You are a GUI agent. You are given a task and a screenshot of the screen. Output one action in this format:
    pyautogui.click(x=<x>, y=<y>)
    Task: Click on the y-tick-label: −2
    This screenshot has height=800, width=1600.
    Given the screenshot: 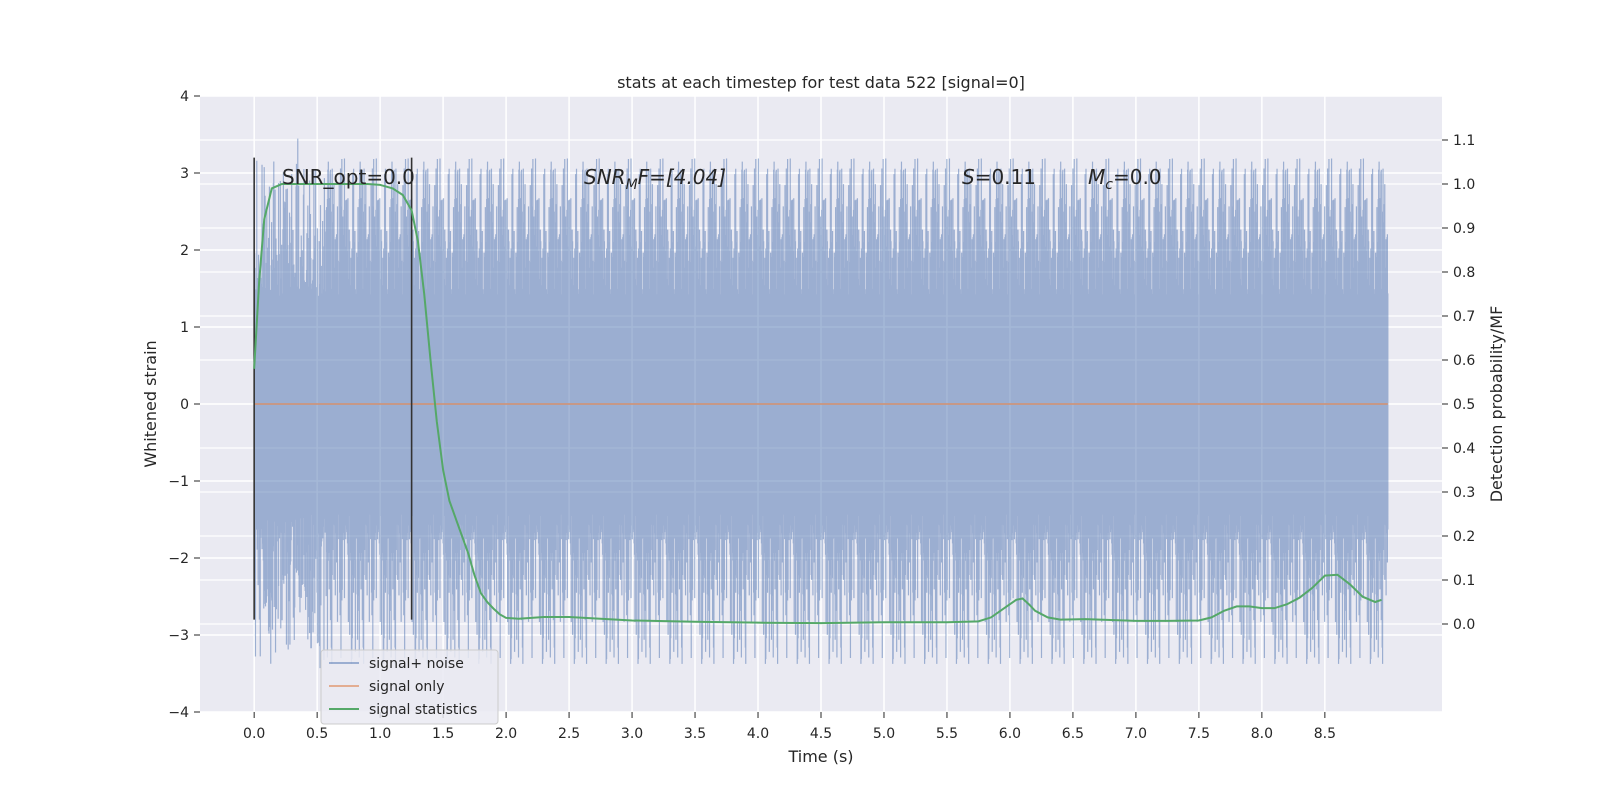 What is the action you would take?
    pyautogui.click(x=178, y=559)
    